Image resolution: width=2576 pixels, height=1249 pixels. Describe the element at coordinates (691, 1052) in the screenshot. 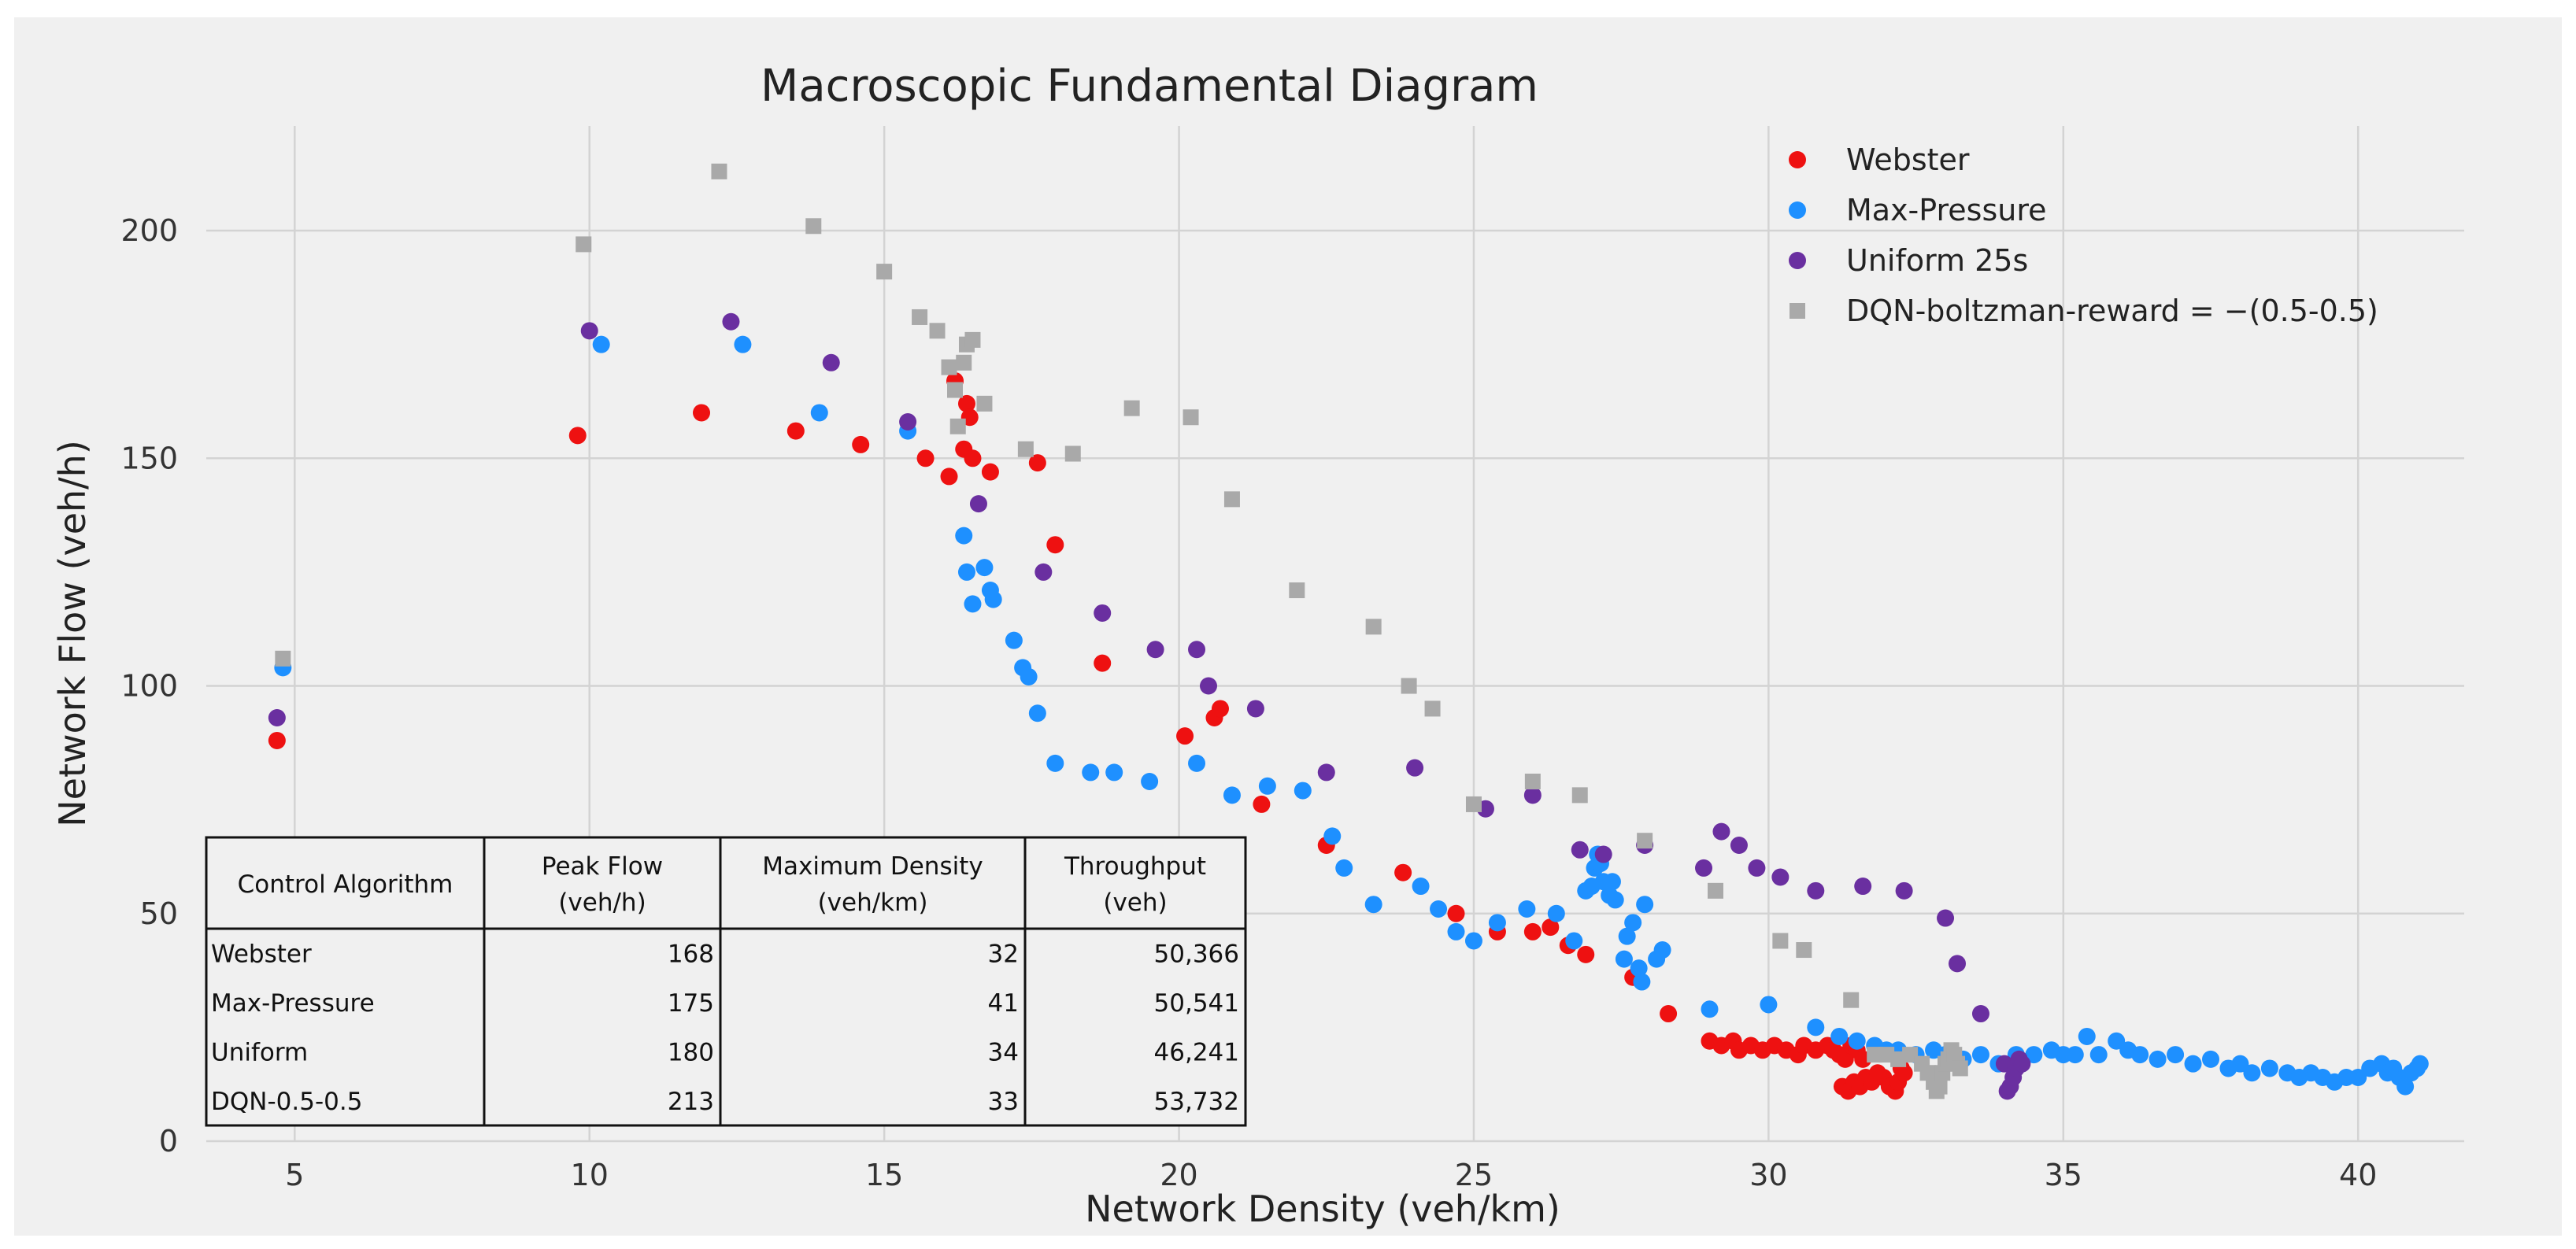

I see `table-cell: 180` at that location.